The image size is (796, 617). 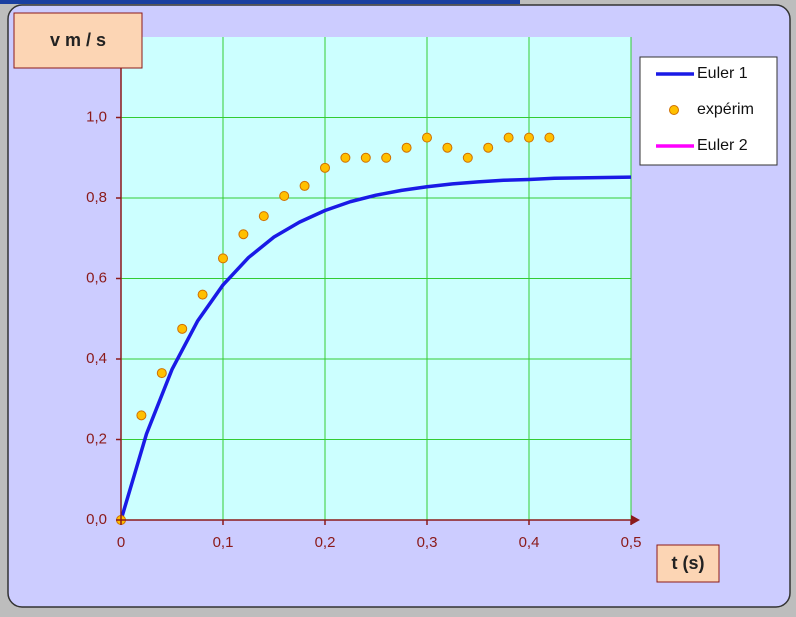 What do you see at coordinates (635, 520) in the screenshot?
I see `x-axis-arrow` at bounding box center [635, 520].